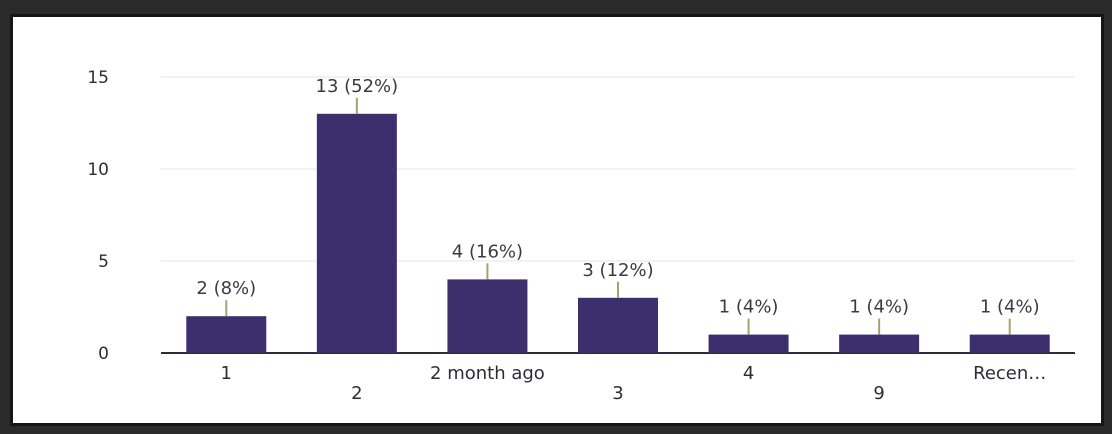 The width and height of the screenshot is (1112, 434). I want to click on y-tick-label: 10, so click(98, 170).